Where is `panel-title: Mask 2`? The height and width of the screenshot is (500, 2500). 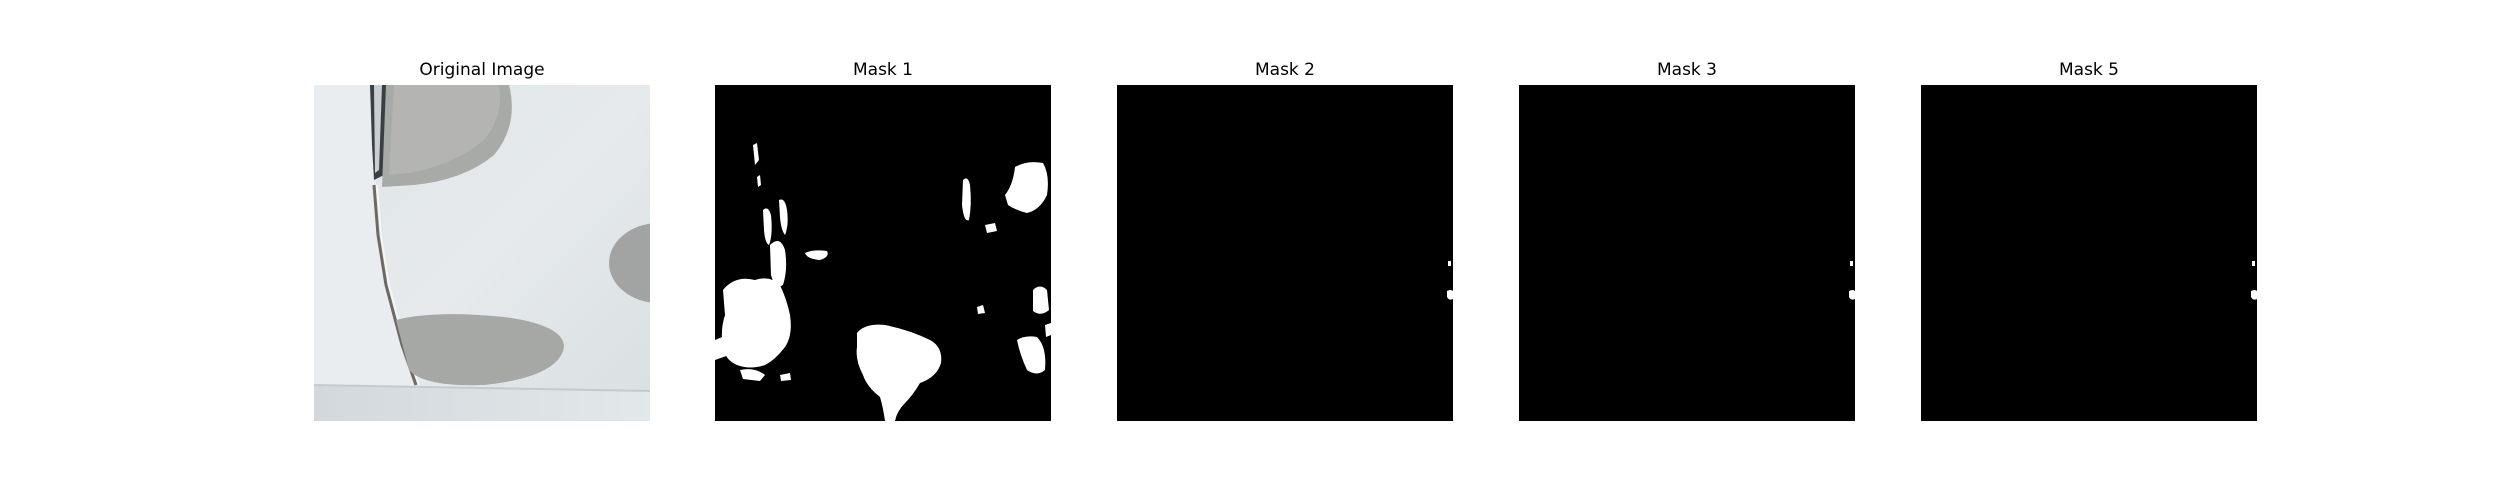 panel-title: Mask 2 is located at coordinates (1284, 70).